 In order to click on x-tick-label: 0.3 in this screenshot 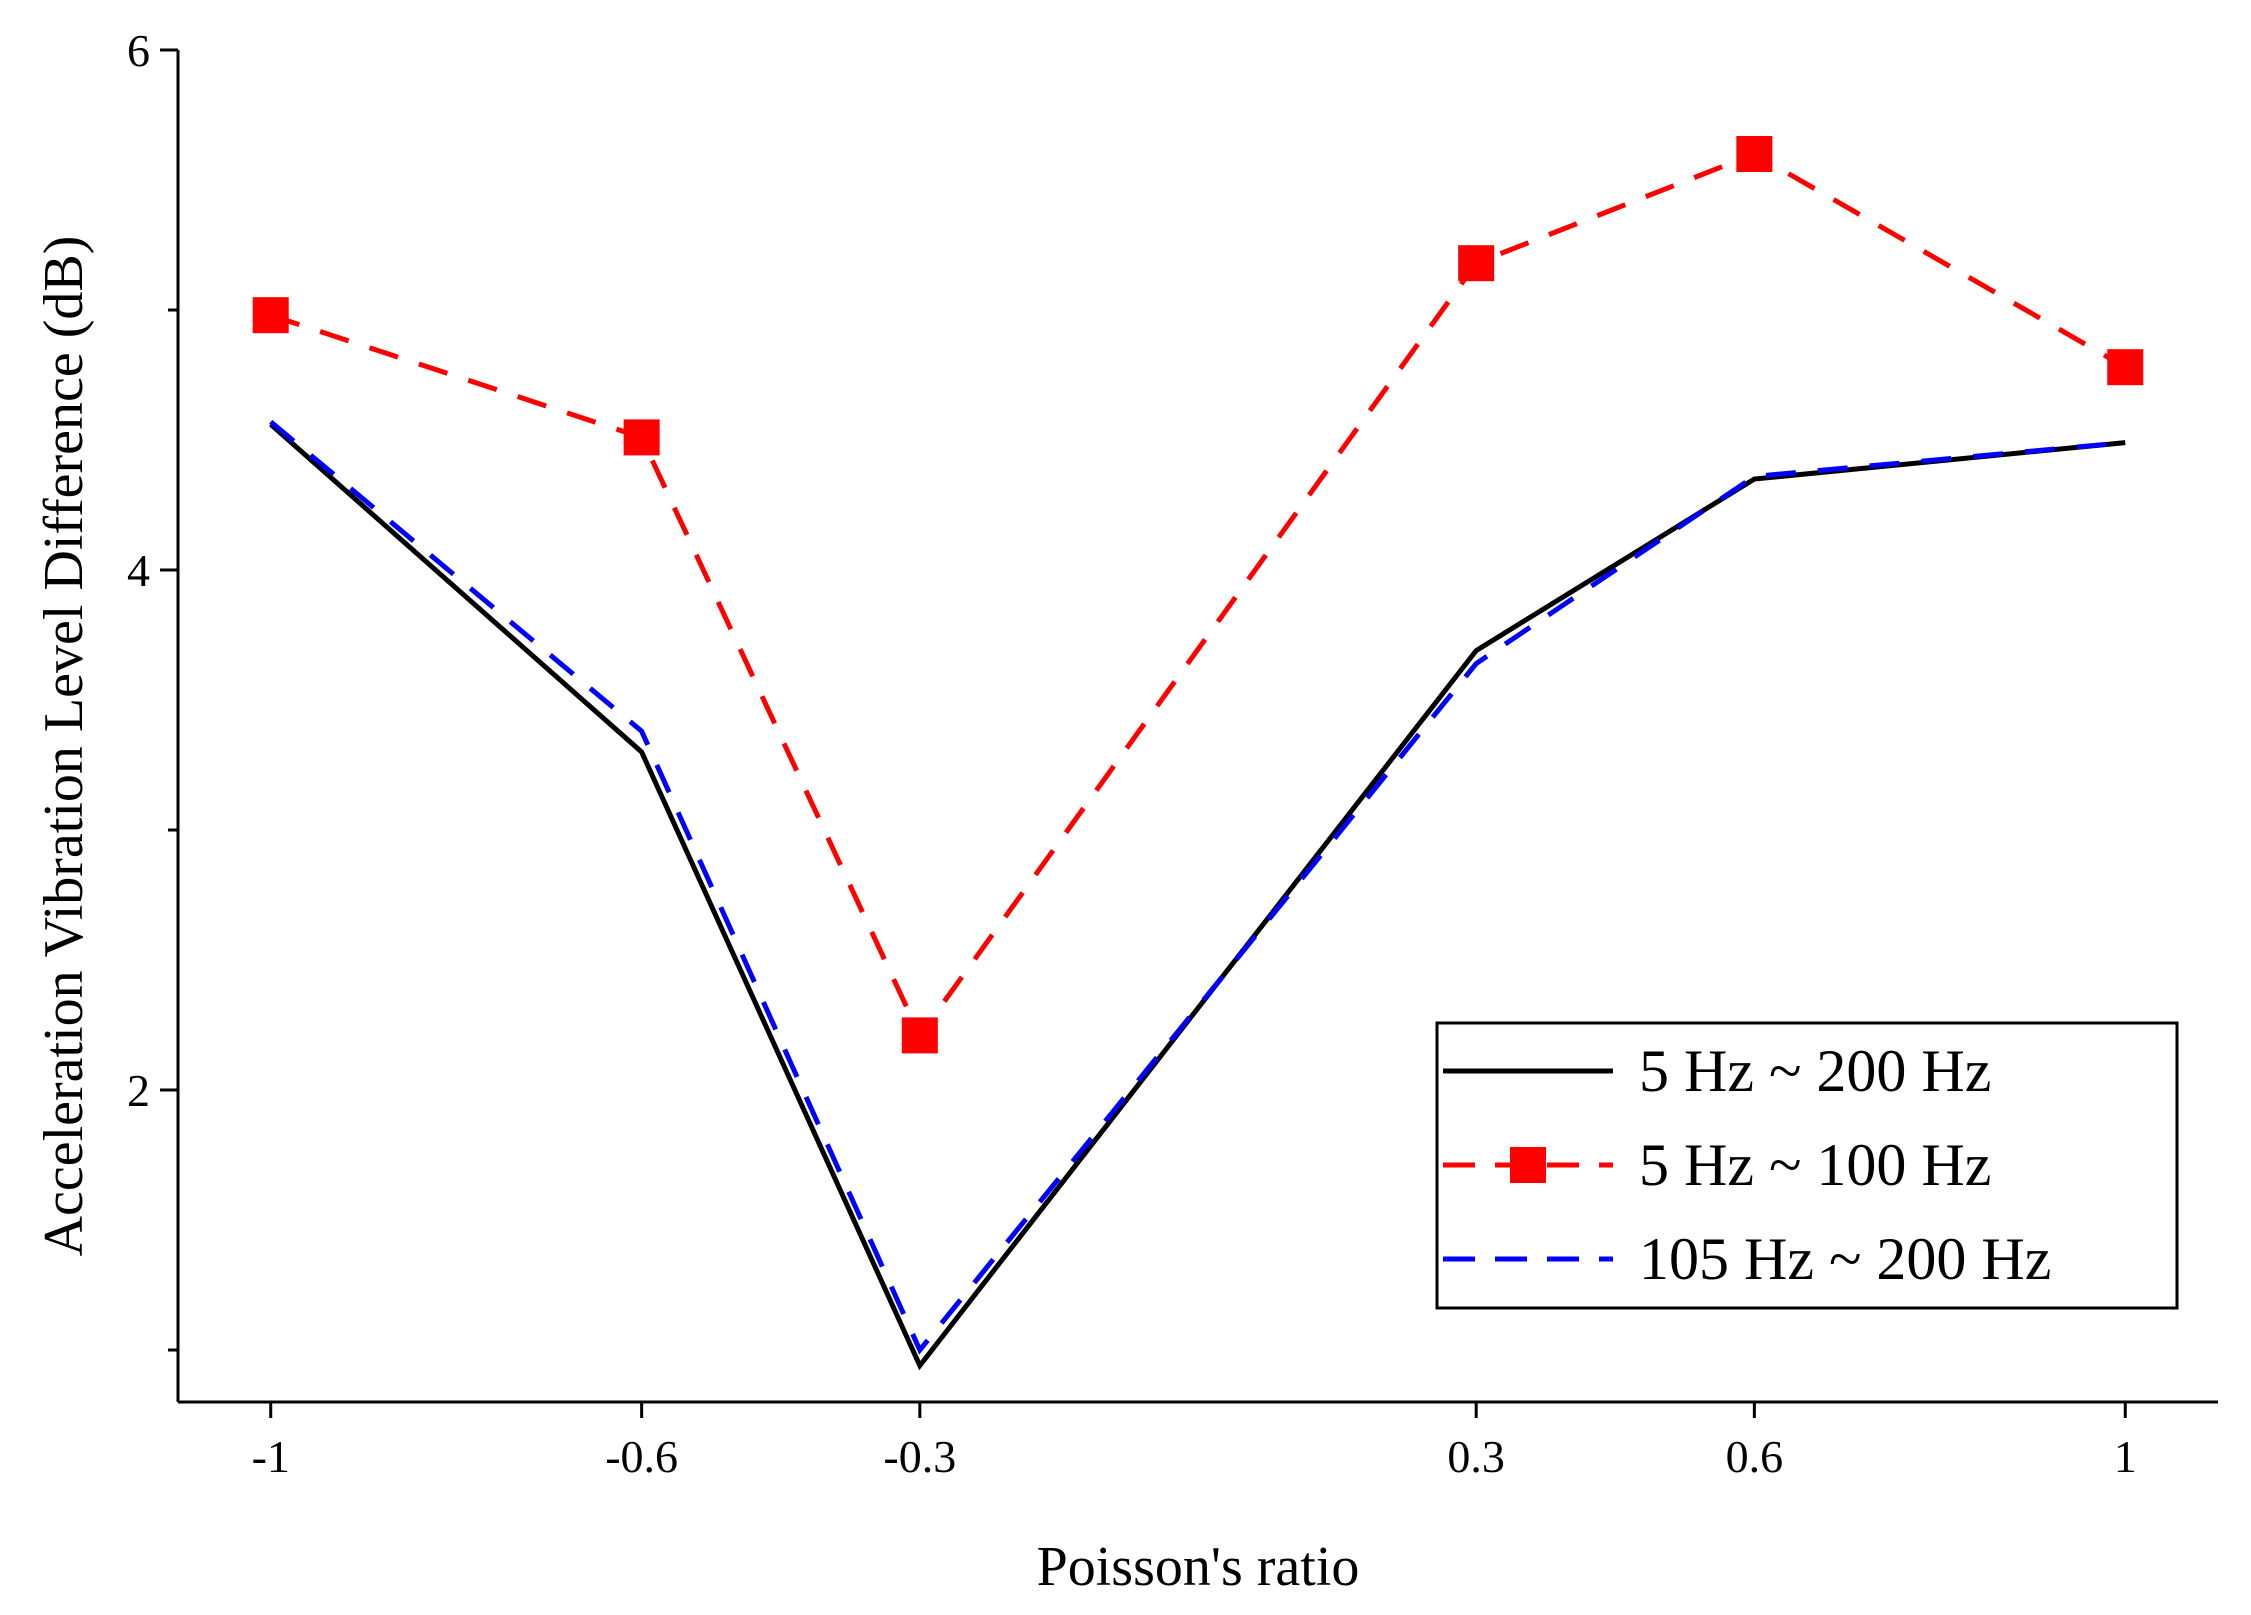, I will do `click(1476, 1456)`.